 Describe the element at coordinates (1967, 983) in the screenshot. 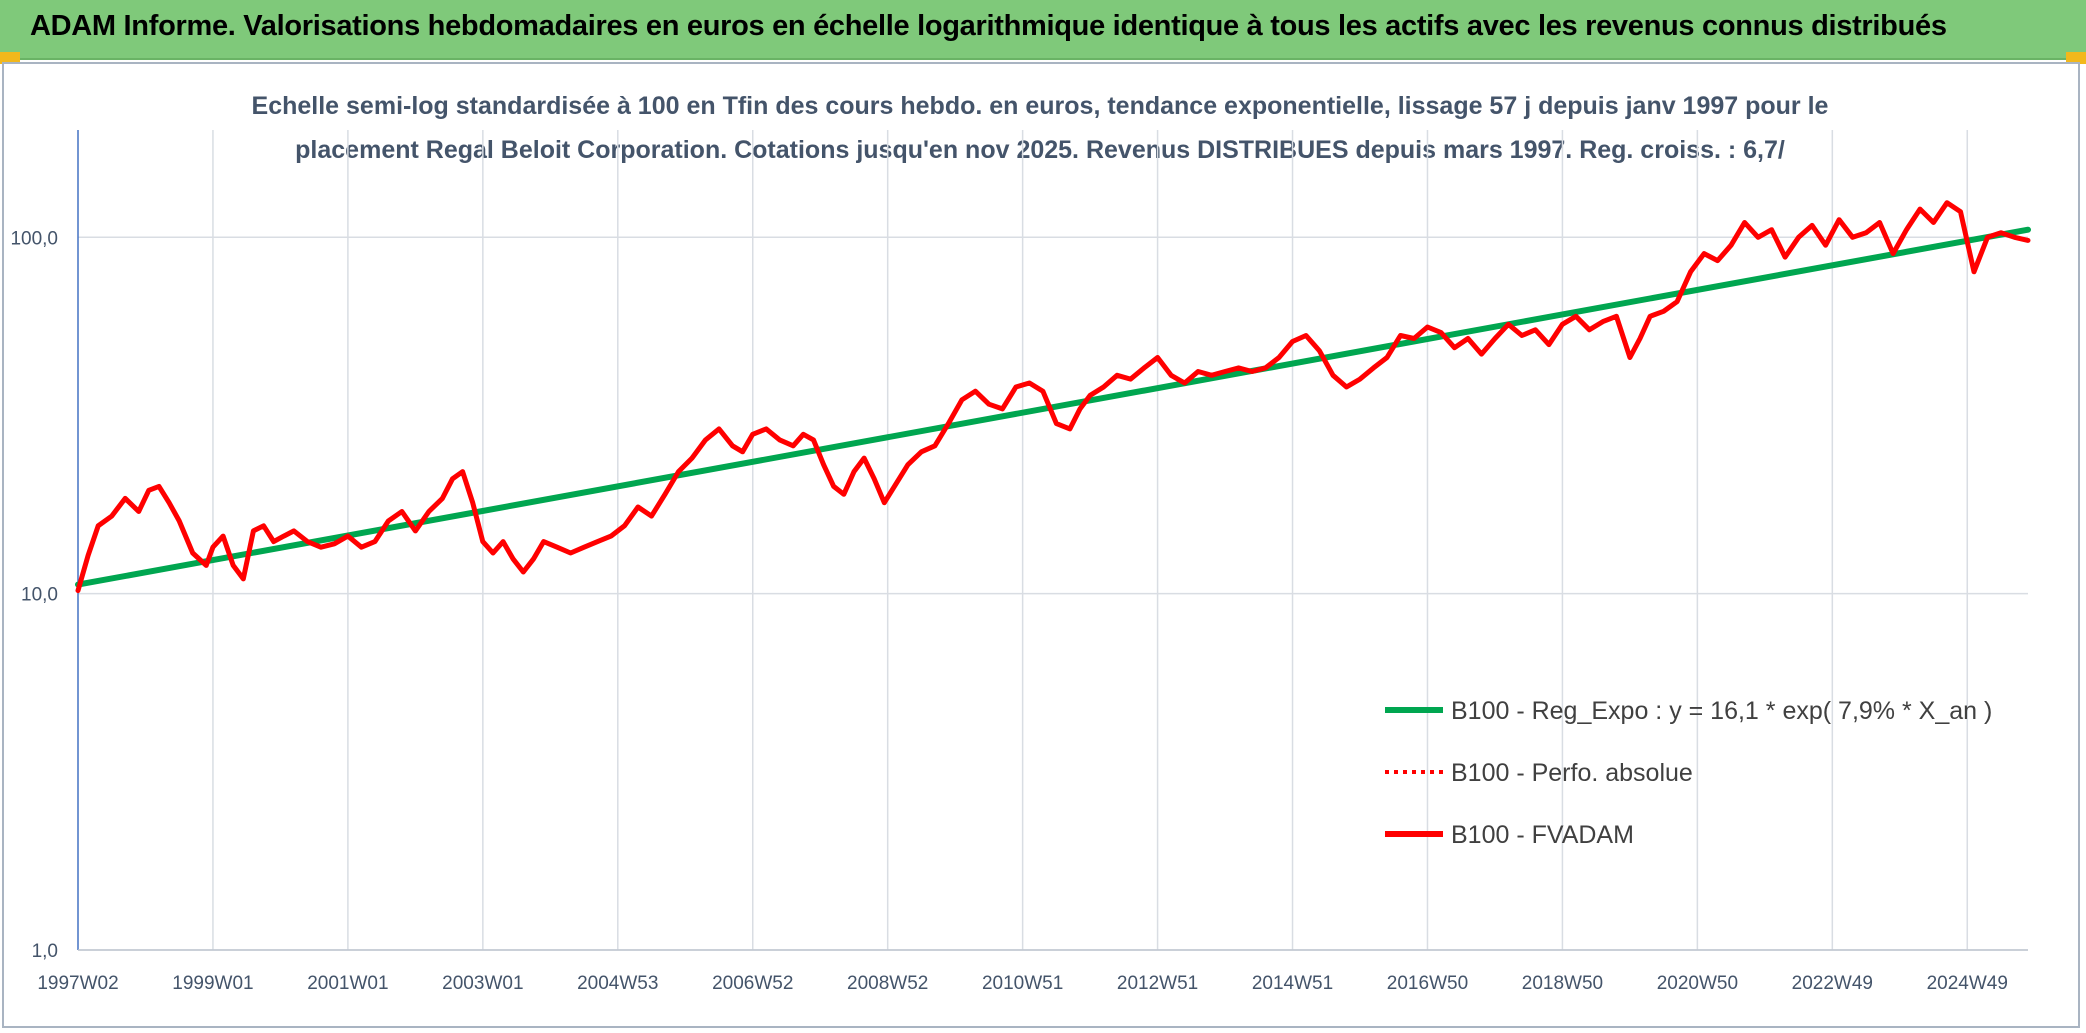

I see `x-tick-label: 2024W49` at that location.